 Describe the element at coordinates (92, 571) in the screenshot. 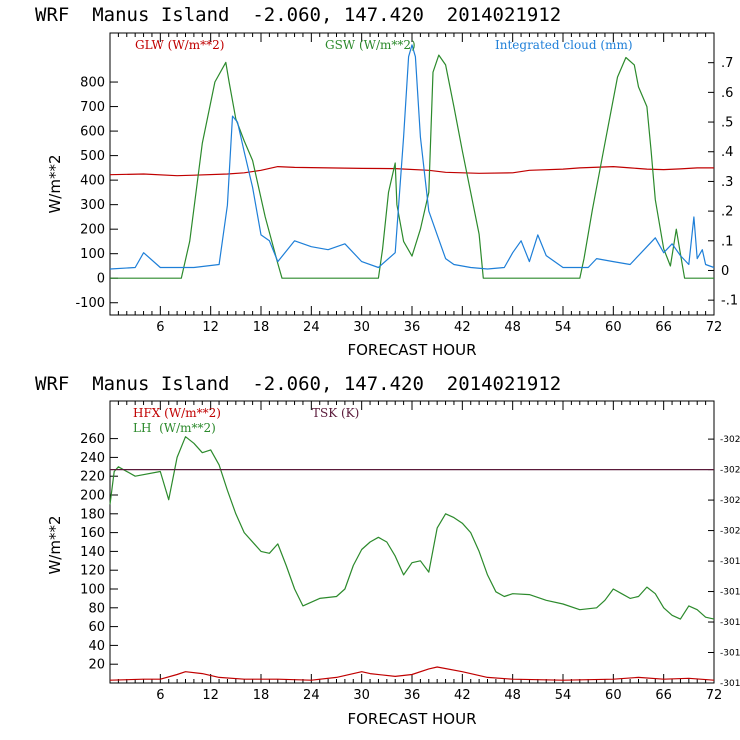

I see `y-tick-label: 120` at that location.